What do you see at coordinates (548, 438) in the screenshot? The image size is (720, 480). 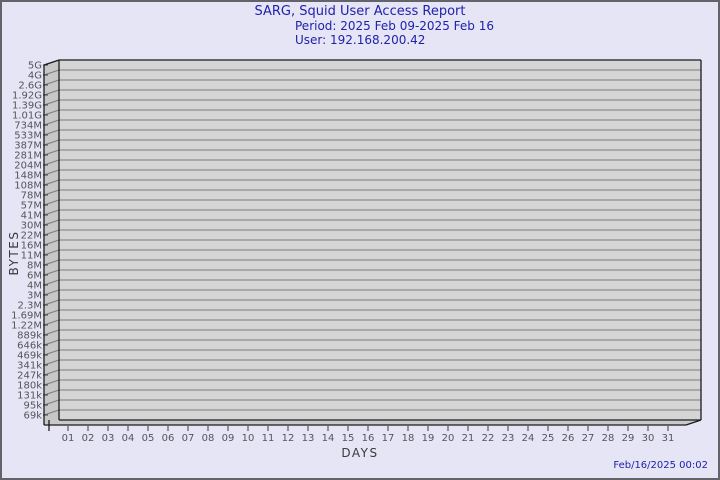 I see `x-tick-label: 25` at bounding box center [548, 438].